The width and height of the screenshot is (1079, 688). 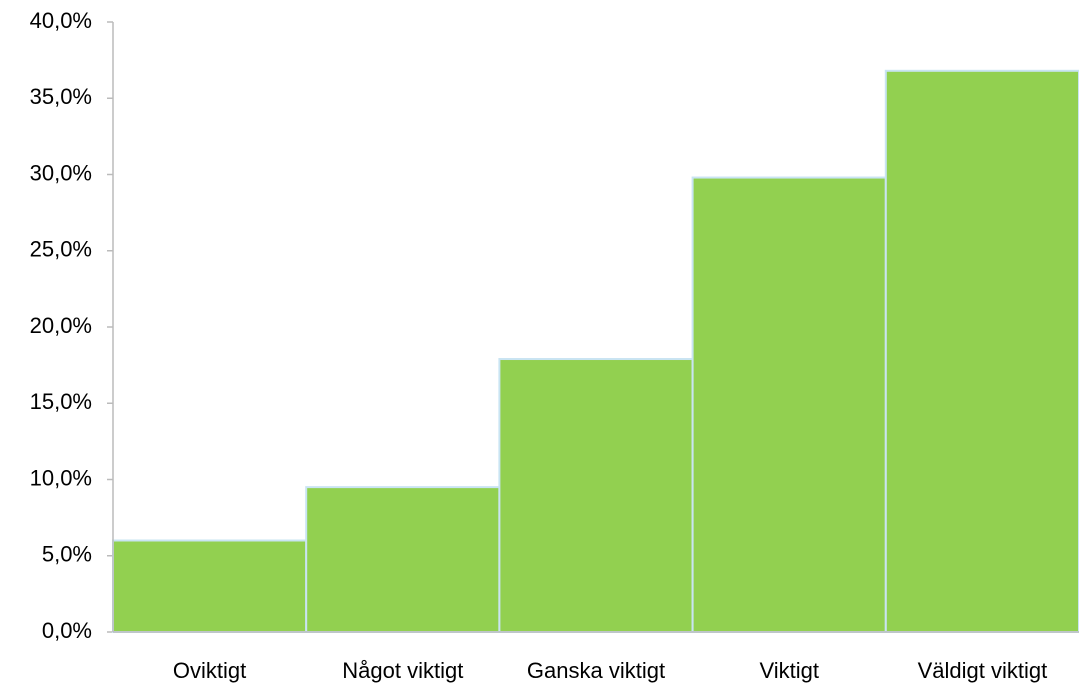 I want to click on x-tick-label: Oviktigt, so click(x=209, y=670).